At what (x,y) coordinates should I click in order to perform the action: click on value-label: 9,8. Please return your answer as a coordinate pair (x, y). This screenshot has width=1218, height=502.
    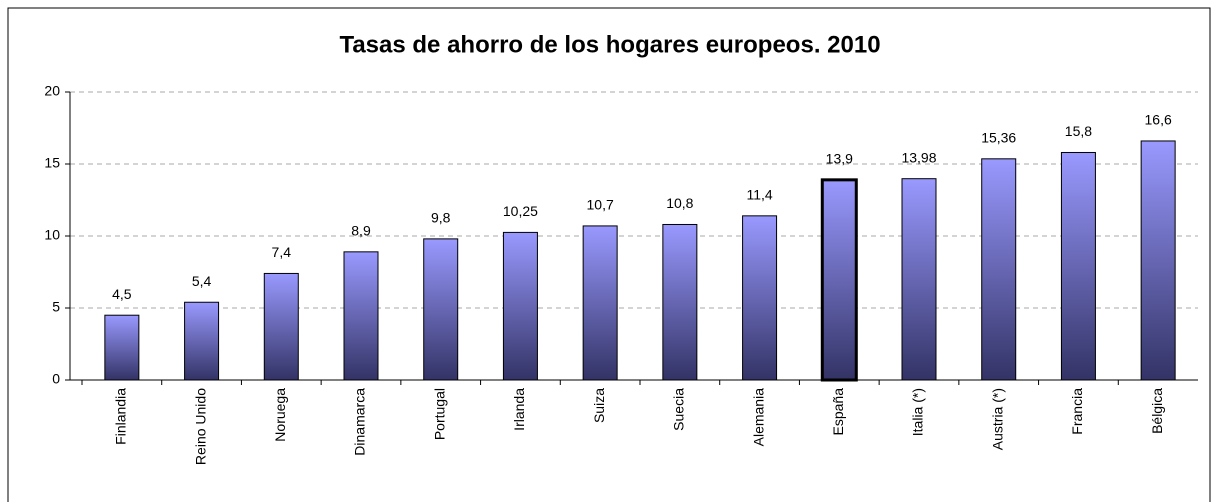
    Looking at the image, I should click on (441, 218).